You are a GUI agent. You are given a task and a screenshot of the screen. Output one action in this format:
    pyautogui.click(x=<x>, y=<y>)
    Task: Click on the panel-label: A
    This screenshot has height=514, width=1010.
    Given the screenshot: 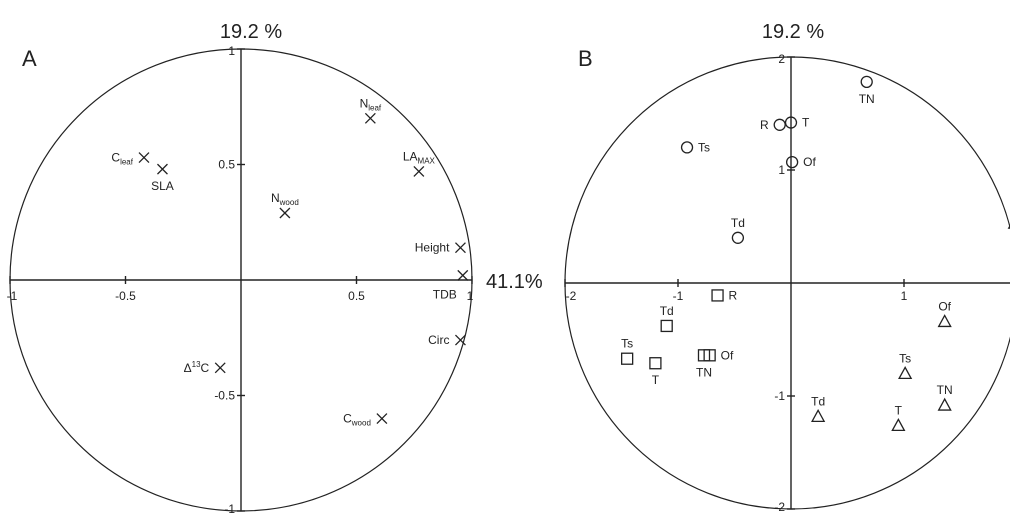 What is the action you would take?
    pyautogui.click(x=29, y=58)
    